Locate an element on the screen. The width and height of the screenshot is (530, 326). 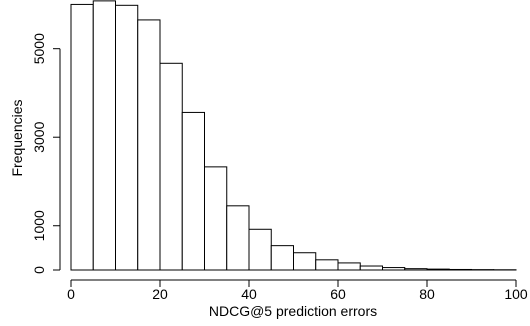
y-tick-label: 1000 is located at coordinates (39, 225).